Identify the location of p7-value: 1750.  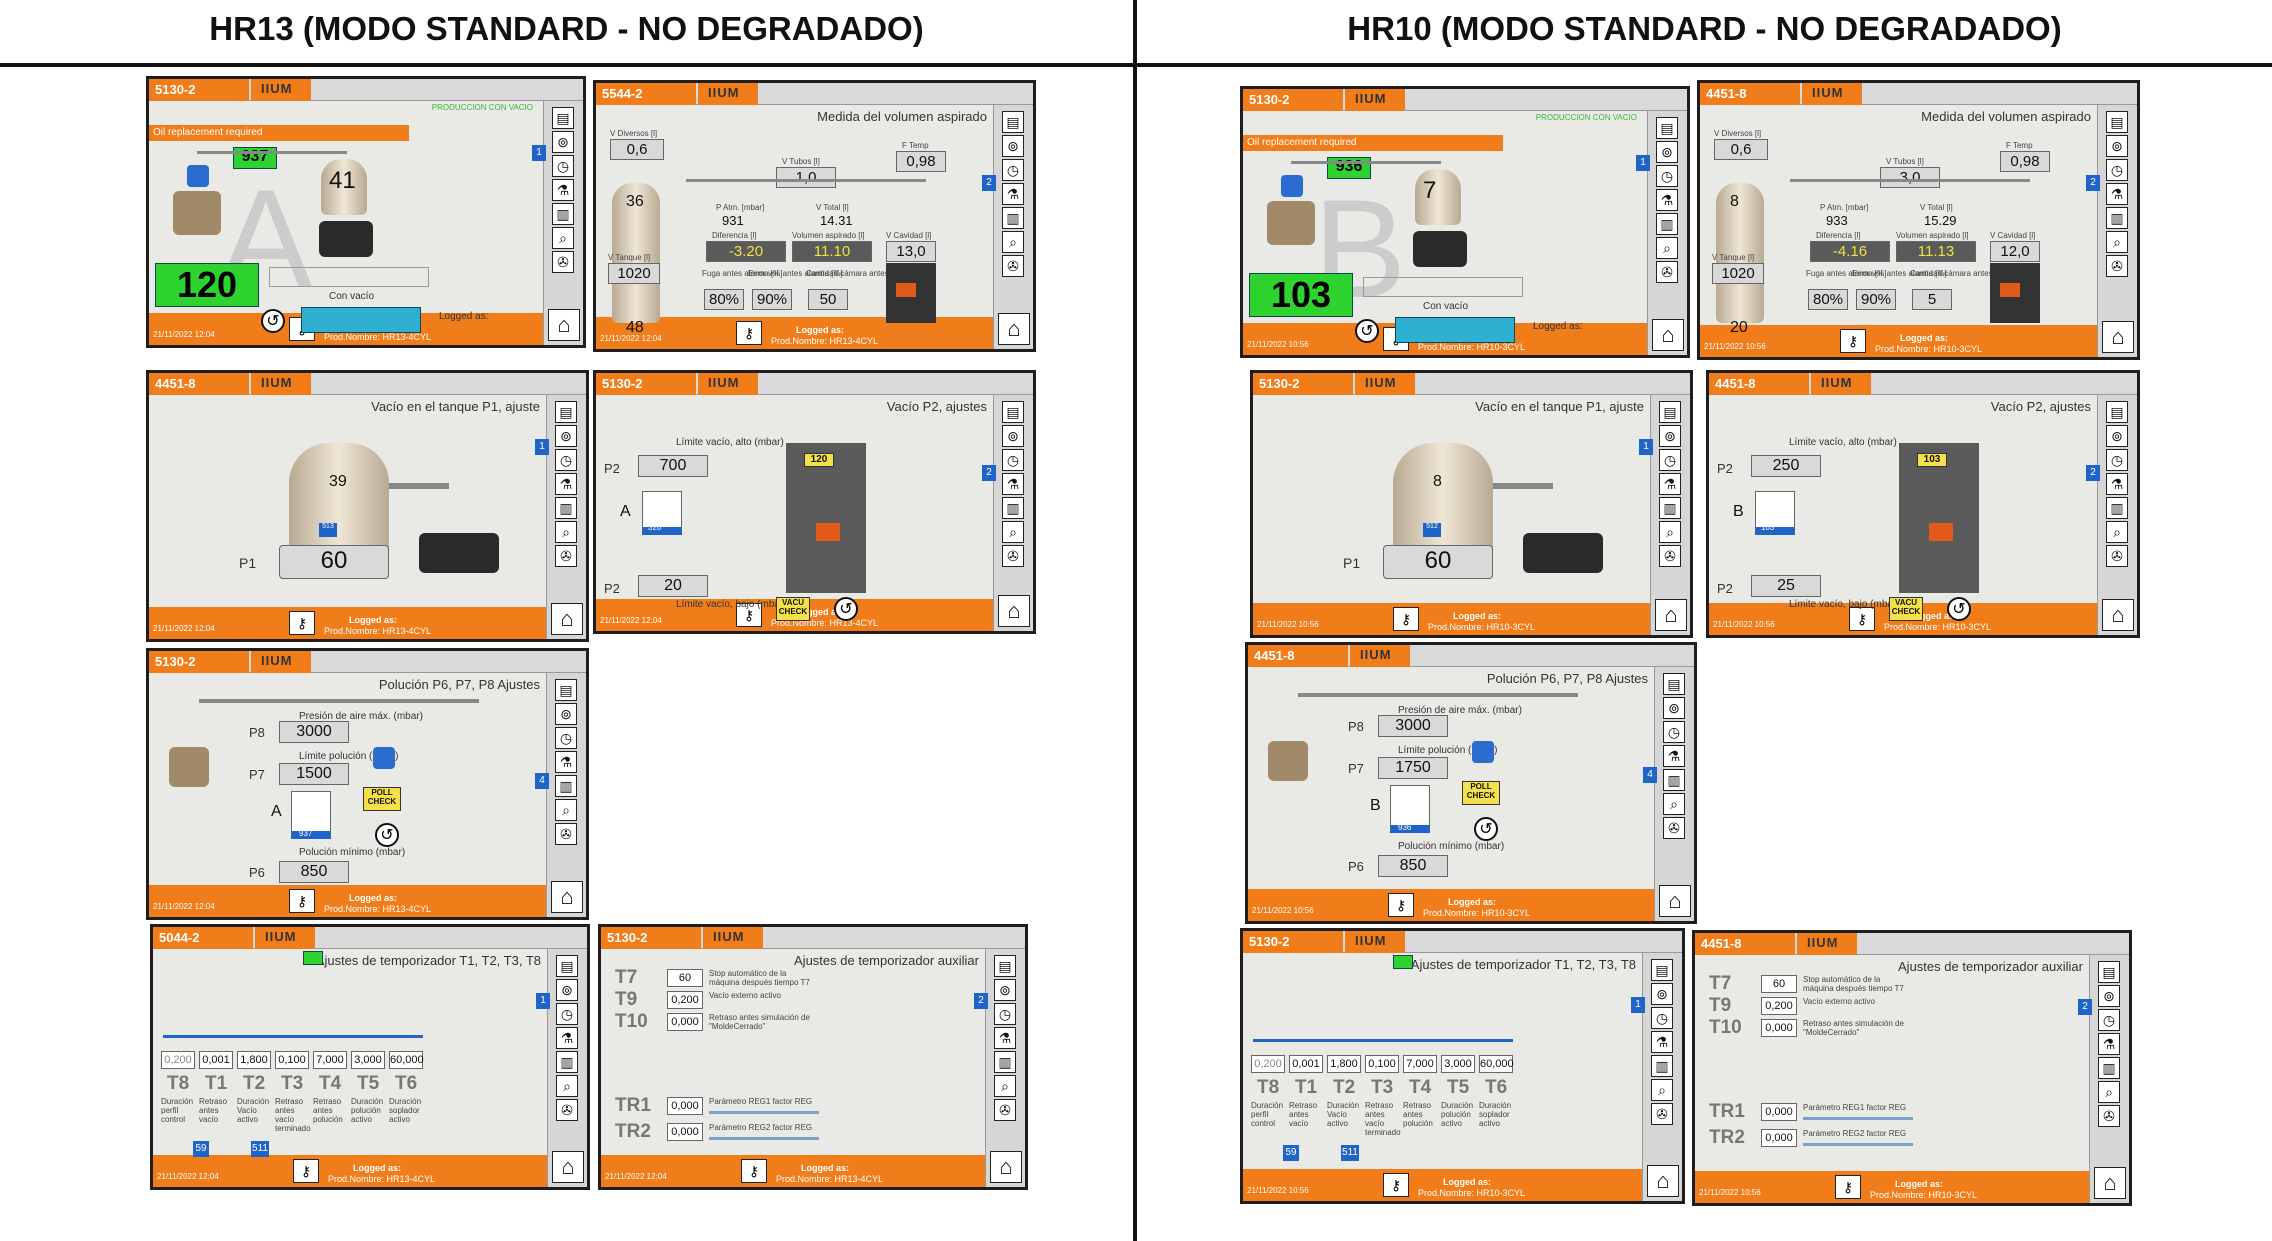
(1413, 768).